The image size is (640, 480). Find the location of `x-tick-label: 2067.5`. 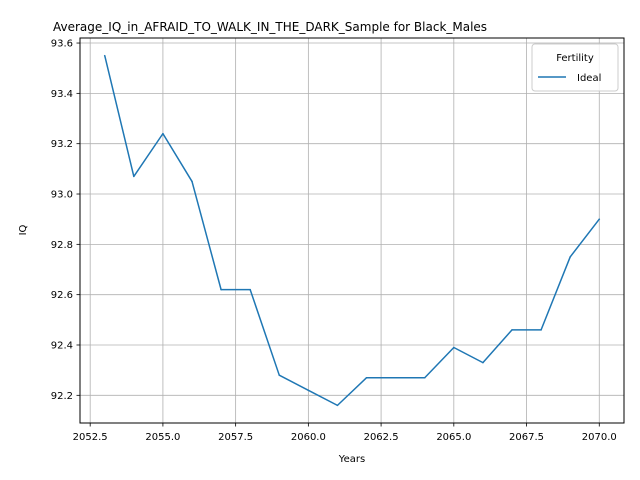

x-tick-label: 2067.5 is located at coordinates (526, 437).